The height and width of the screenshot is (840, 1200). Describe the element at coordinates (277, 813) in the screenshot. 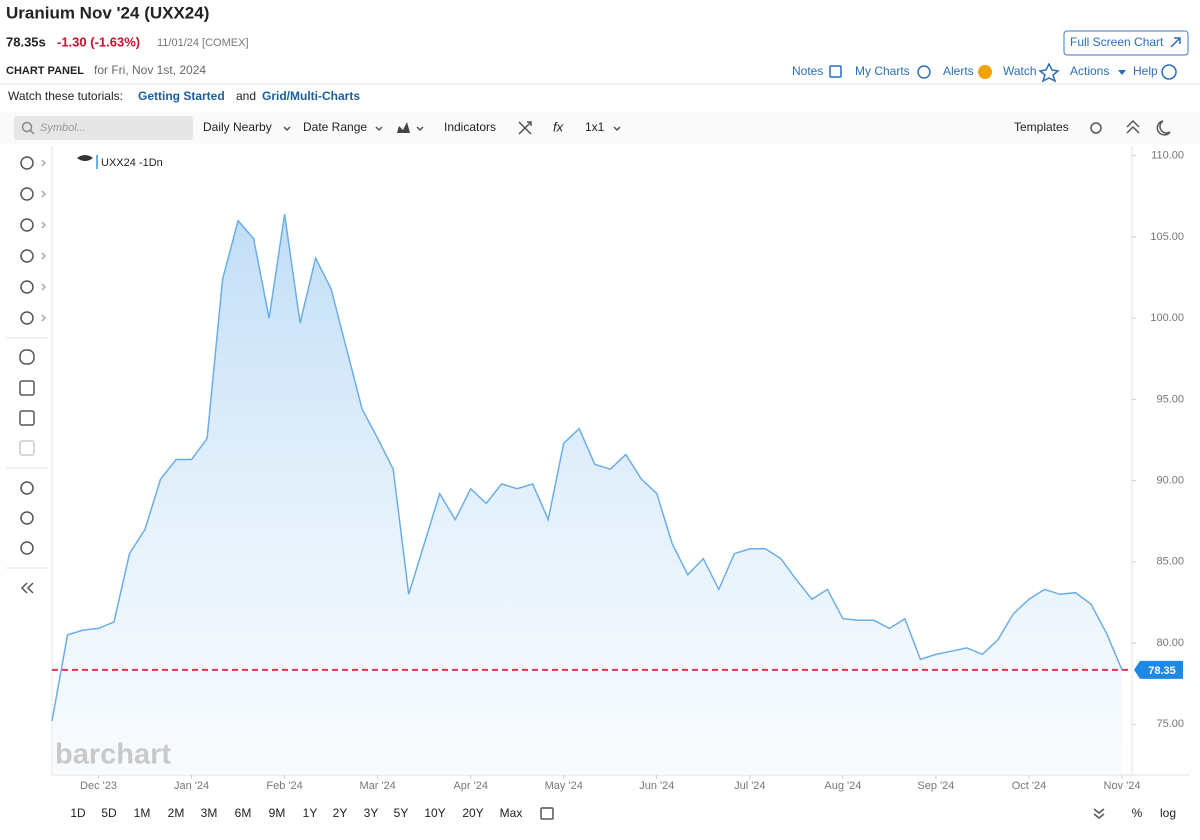

I see `range-button: 9M` at that location.